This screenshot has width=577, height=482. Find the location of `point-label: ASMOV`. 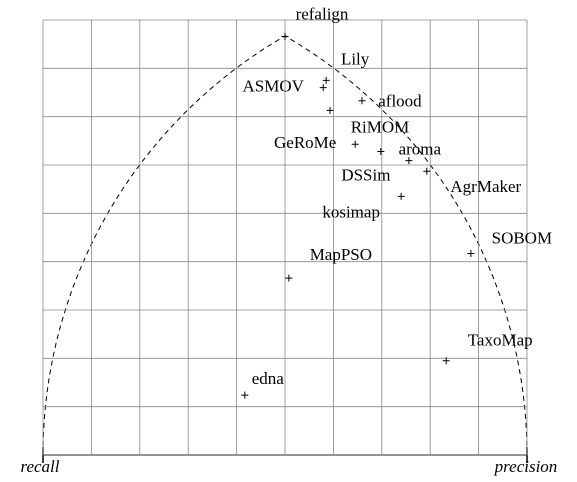

point-label: ASMOV is located at coordinates (274, 86).